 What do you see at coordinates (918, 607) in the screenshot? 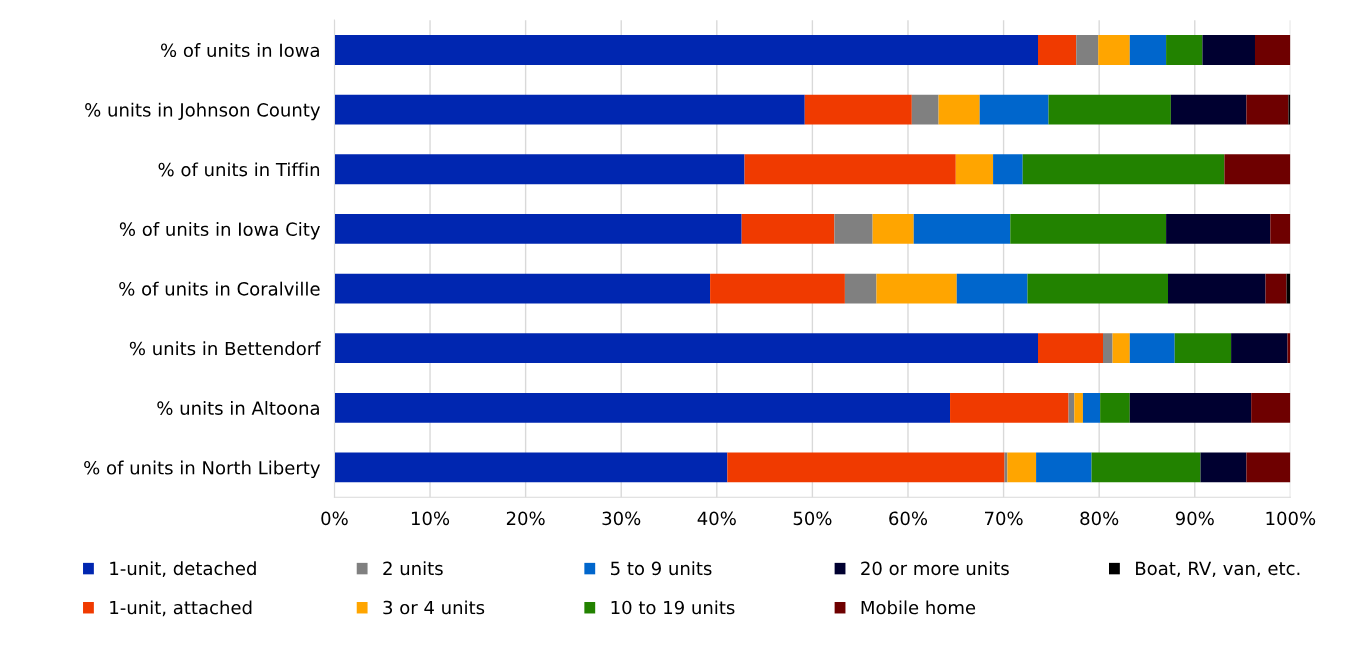
I see `legend-label: Mobile home` at bounding box center [918, 607].